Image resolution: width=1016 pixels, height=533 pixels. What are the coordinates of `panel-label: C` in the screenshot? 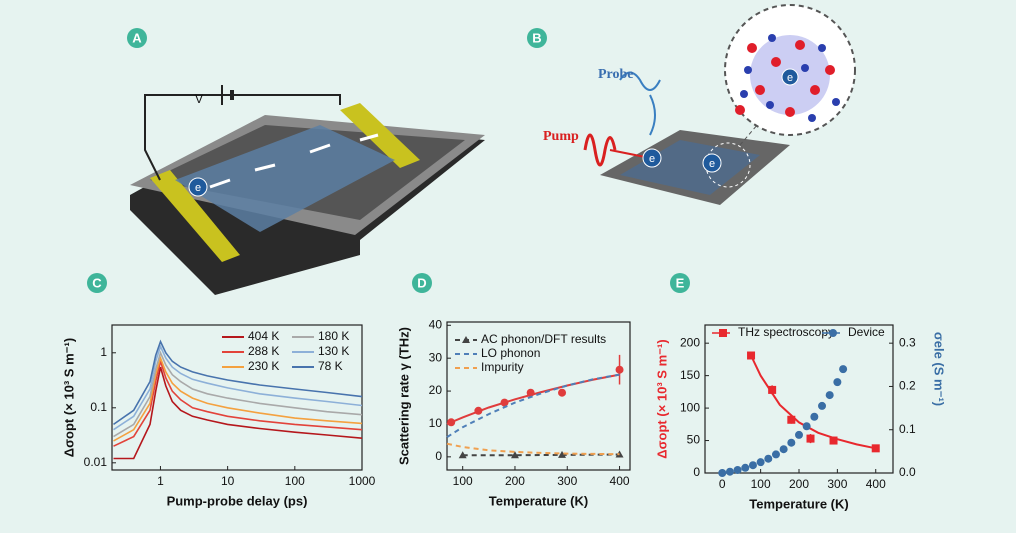 It's located at (97, 282).